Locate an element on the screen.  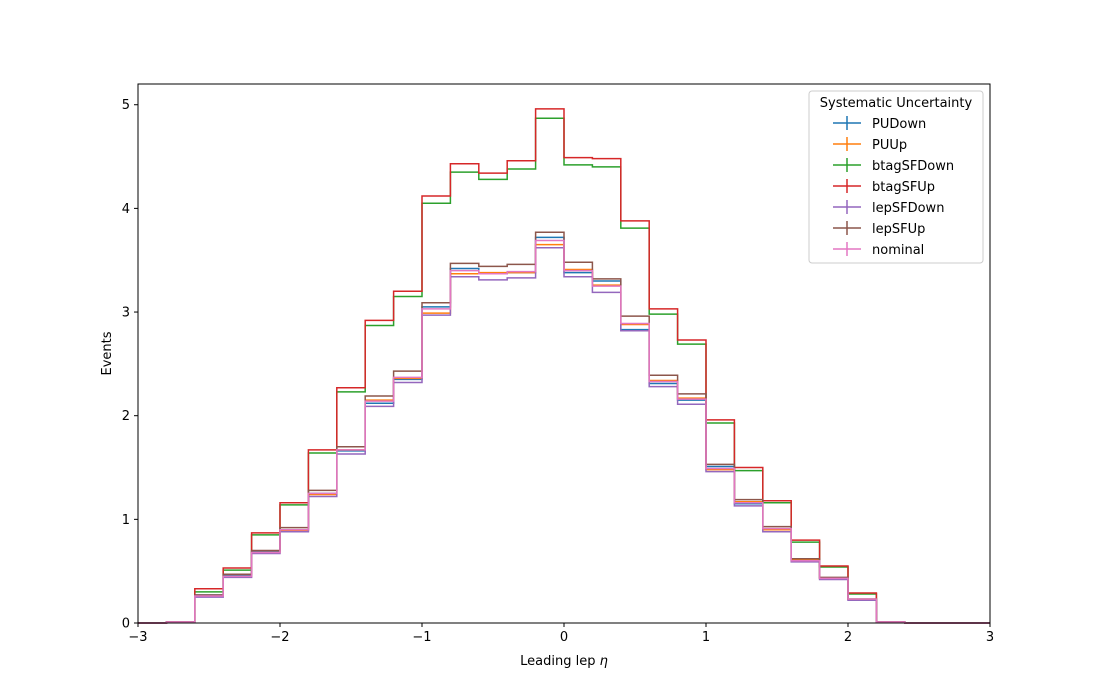
legend-label-nominal: nominal is located at coordinates (898, 250).